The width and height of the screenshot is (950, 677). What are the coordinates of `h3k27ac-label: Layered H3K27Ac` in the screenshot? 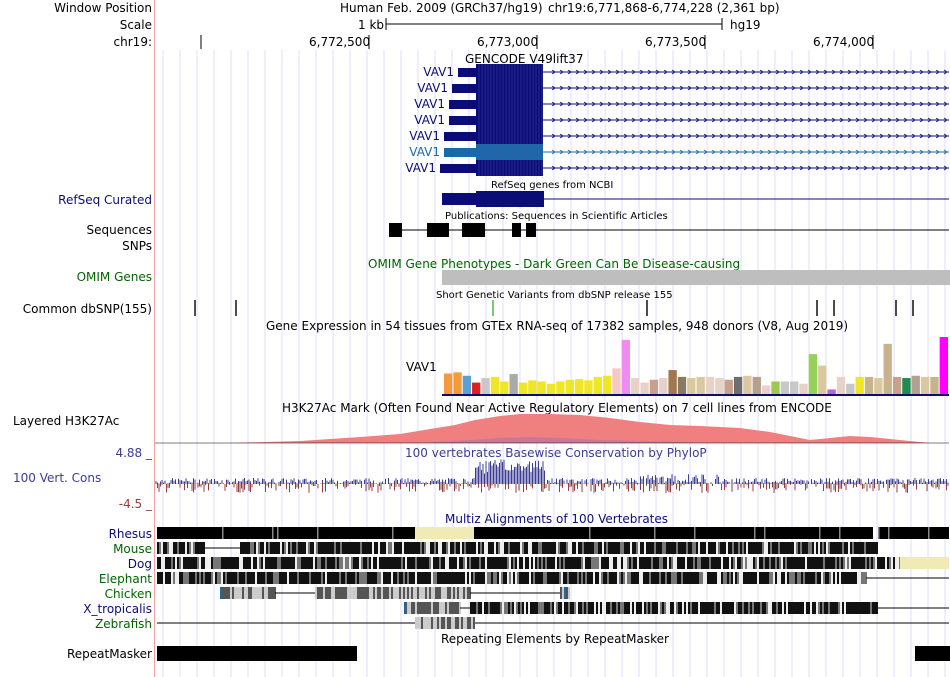 It's located at (66, 421).